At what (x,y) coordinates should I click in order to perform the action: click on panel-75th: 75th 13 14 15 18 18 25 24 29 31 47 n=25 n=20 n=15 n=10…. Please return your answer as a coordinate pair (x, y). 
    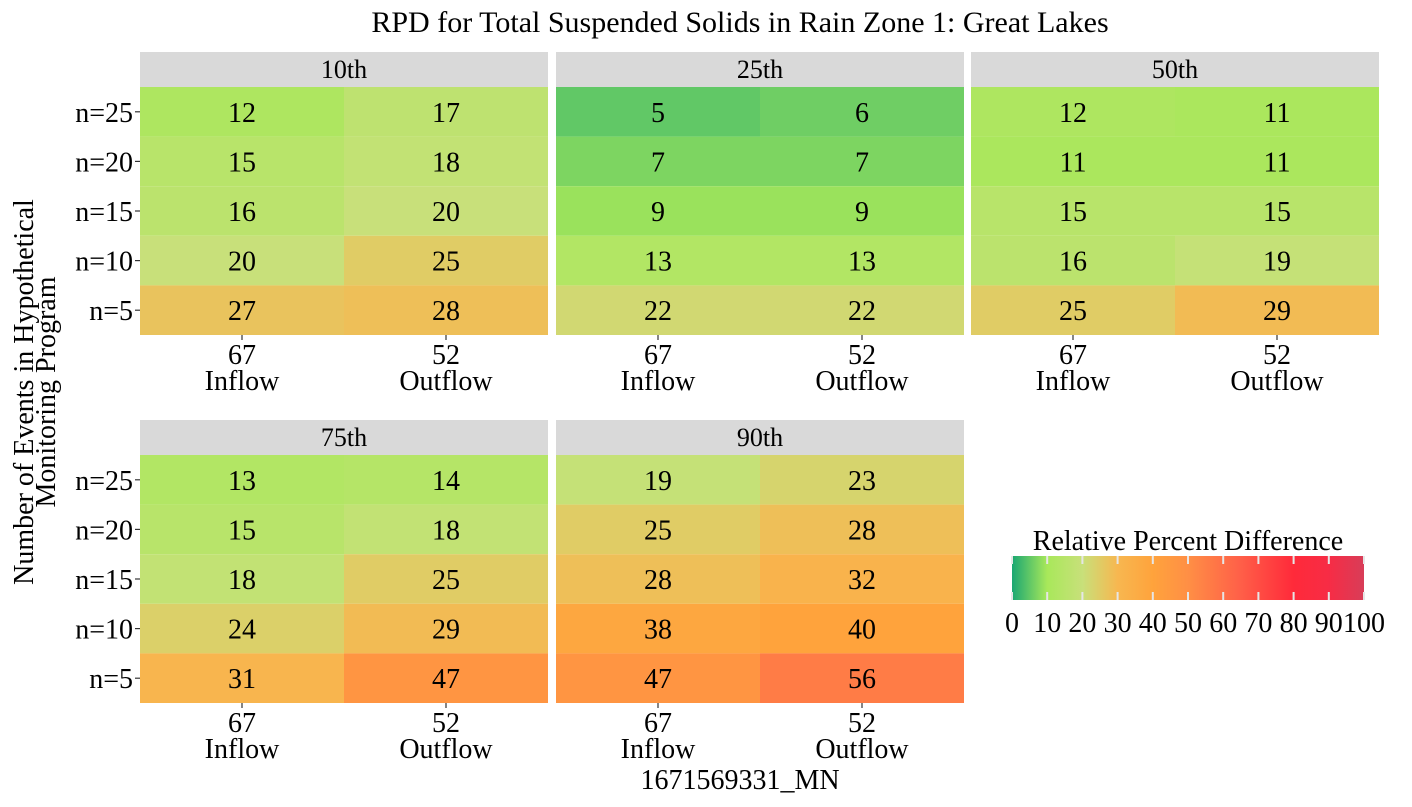
    Looking at the image, I should click on (311, 592).